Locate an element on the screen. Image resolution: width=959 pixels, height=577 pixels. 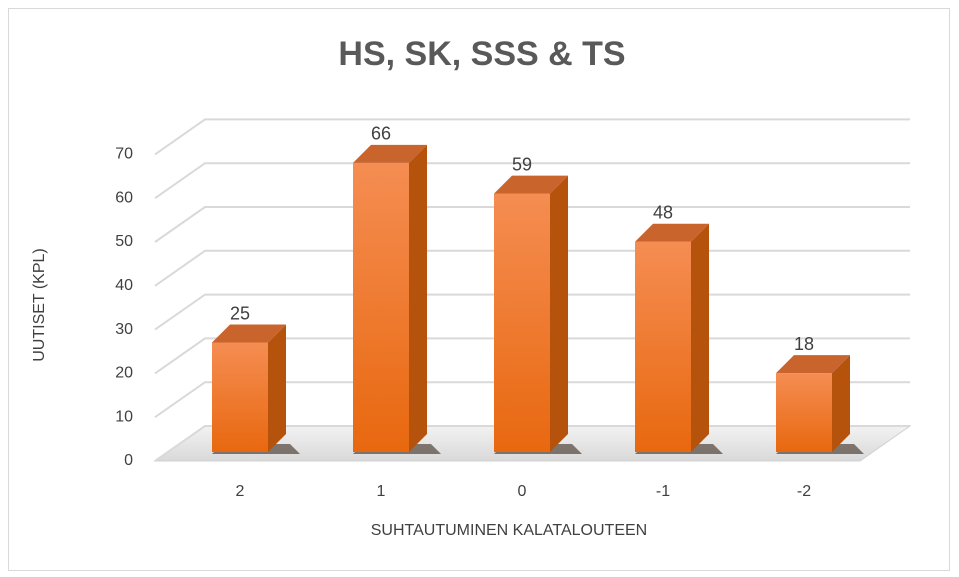
data-label: 25 is located at coordinates (240, 313).